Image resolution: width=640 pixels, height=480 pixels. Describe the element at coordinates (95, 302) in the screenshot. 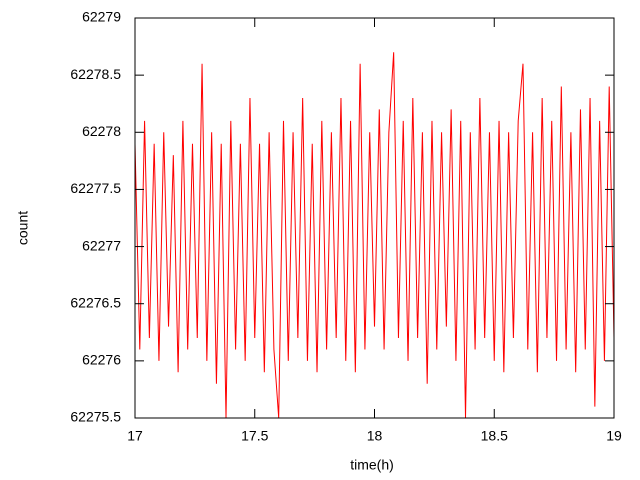

I see `y-tick-label: 62276.5` at that location.